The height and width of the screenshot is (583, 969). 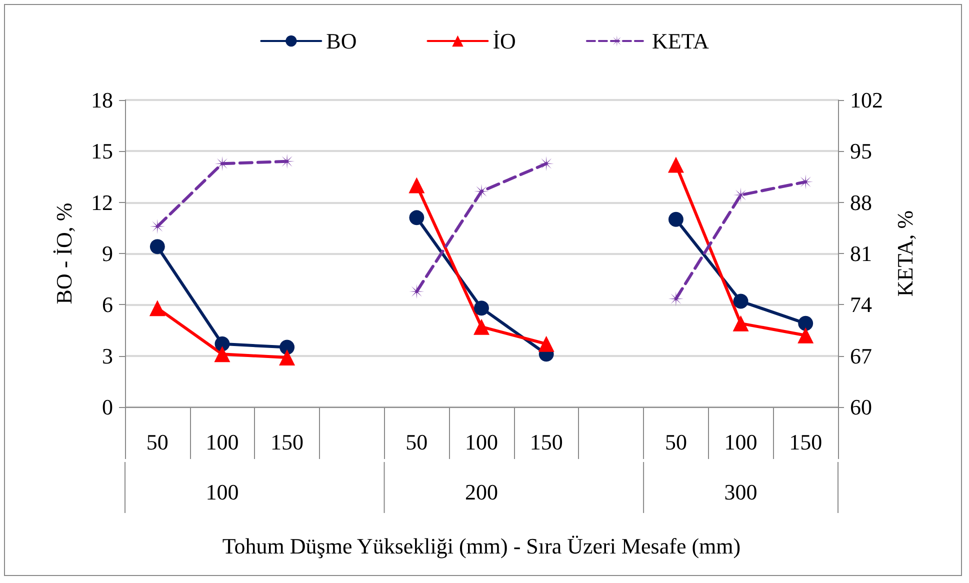 What do you see at coordinates (861, 305) in the screenshot?
I see `y2-tick-label: 74` at bounding box center [861, 305].